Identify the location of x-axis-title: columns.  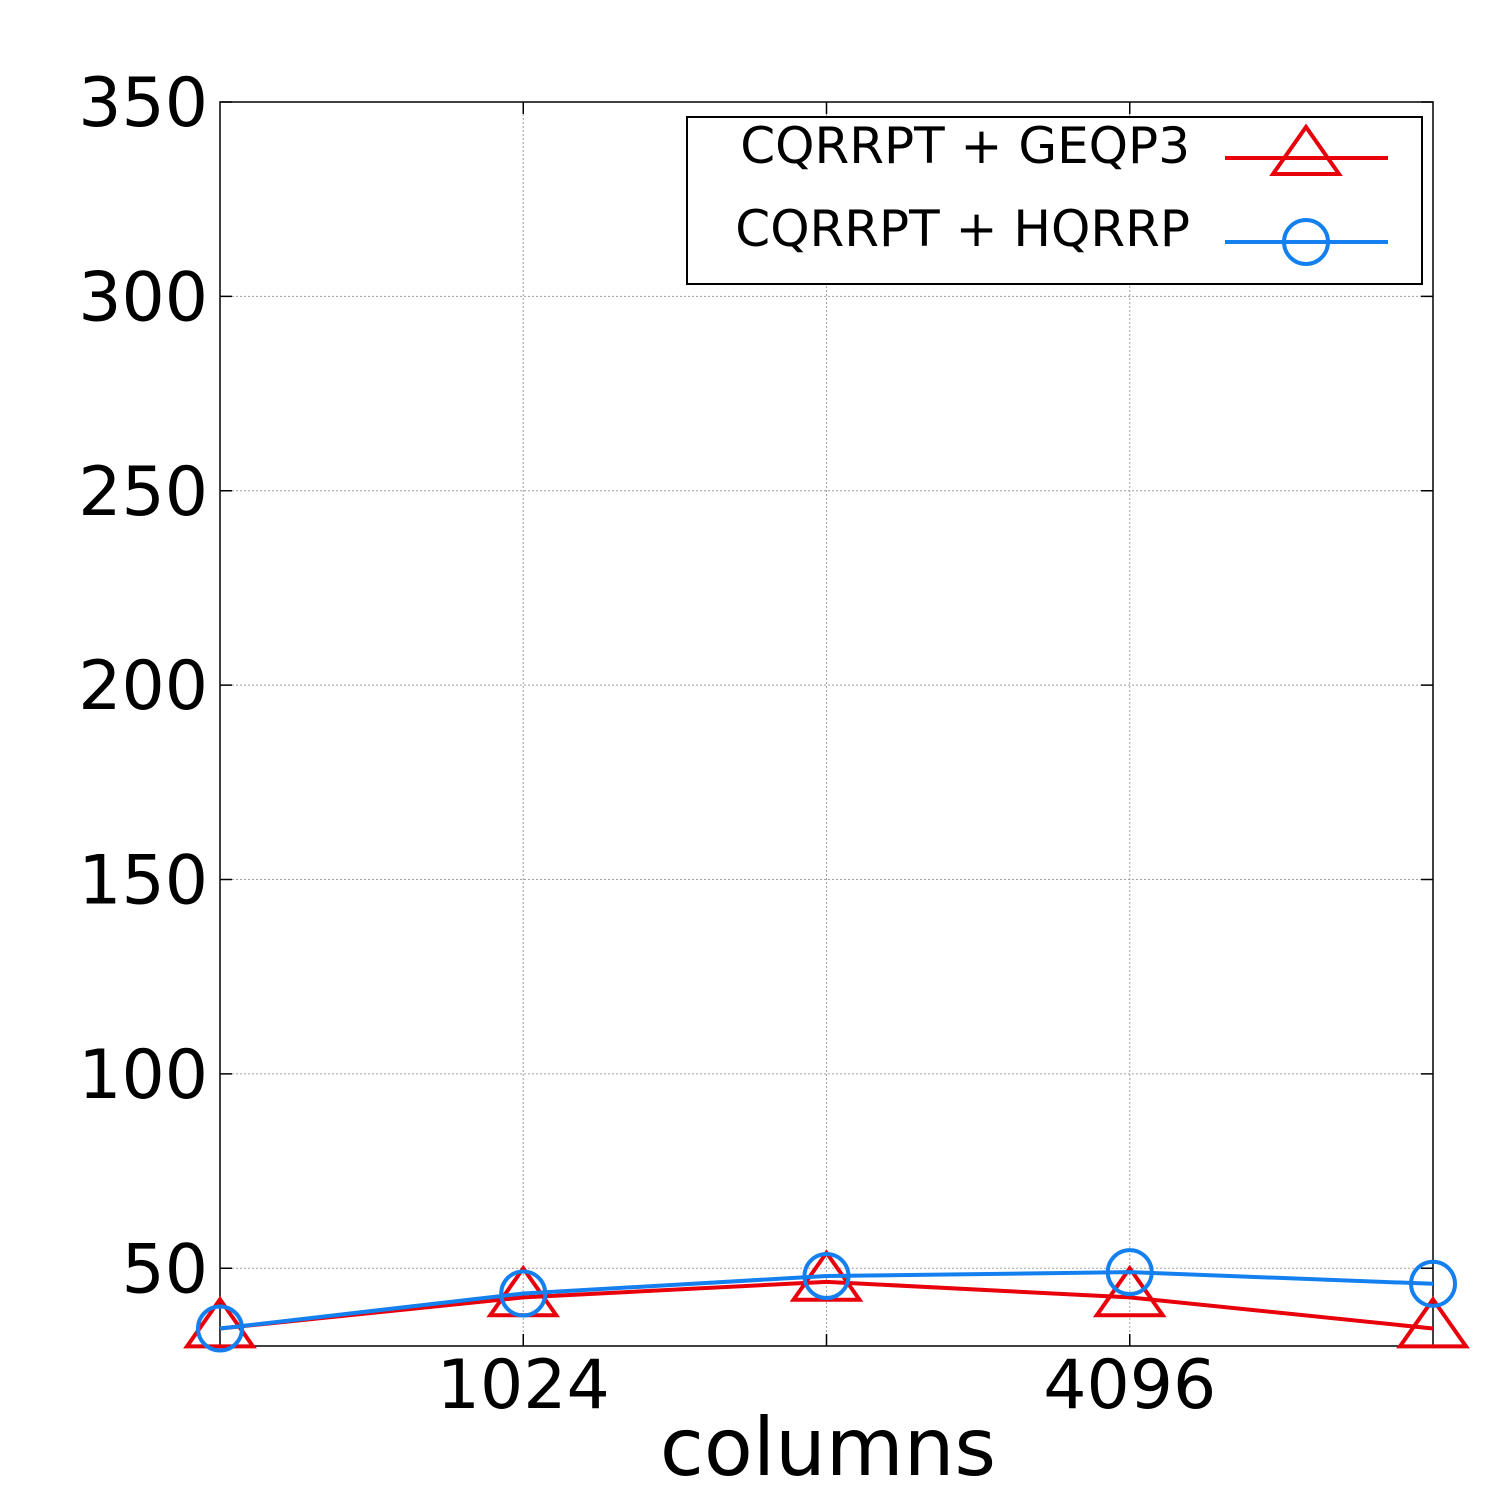
(828, 1447).